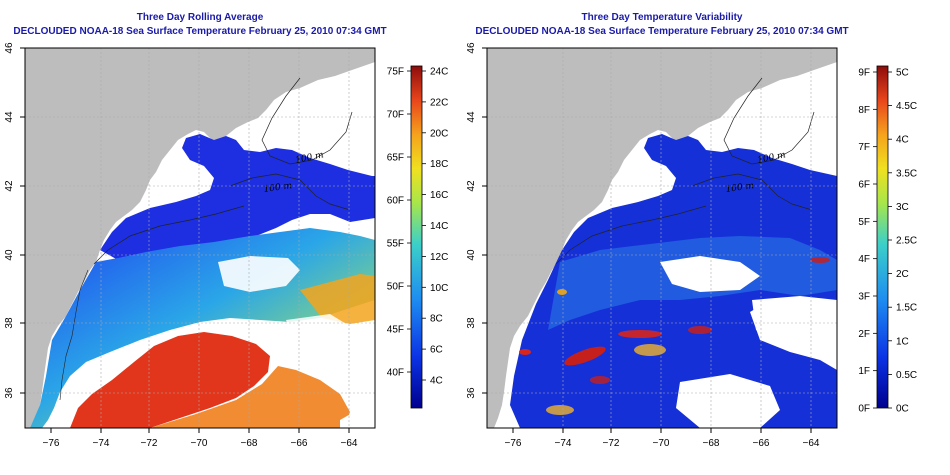 The height and width of the screenshot is (475, 950). What do you see at coordinates (864, 297) in the screenshot?
I see `right-colorbar-f-label: 3F` at bounding box center [864, 297].